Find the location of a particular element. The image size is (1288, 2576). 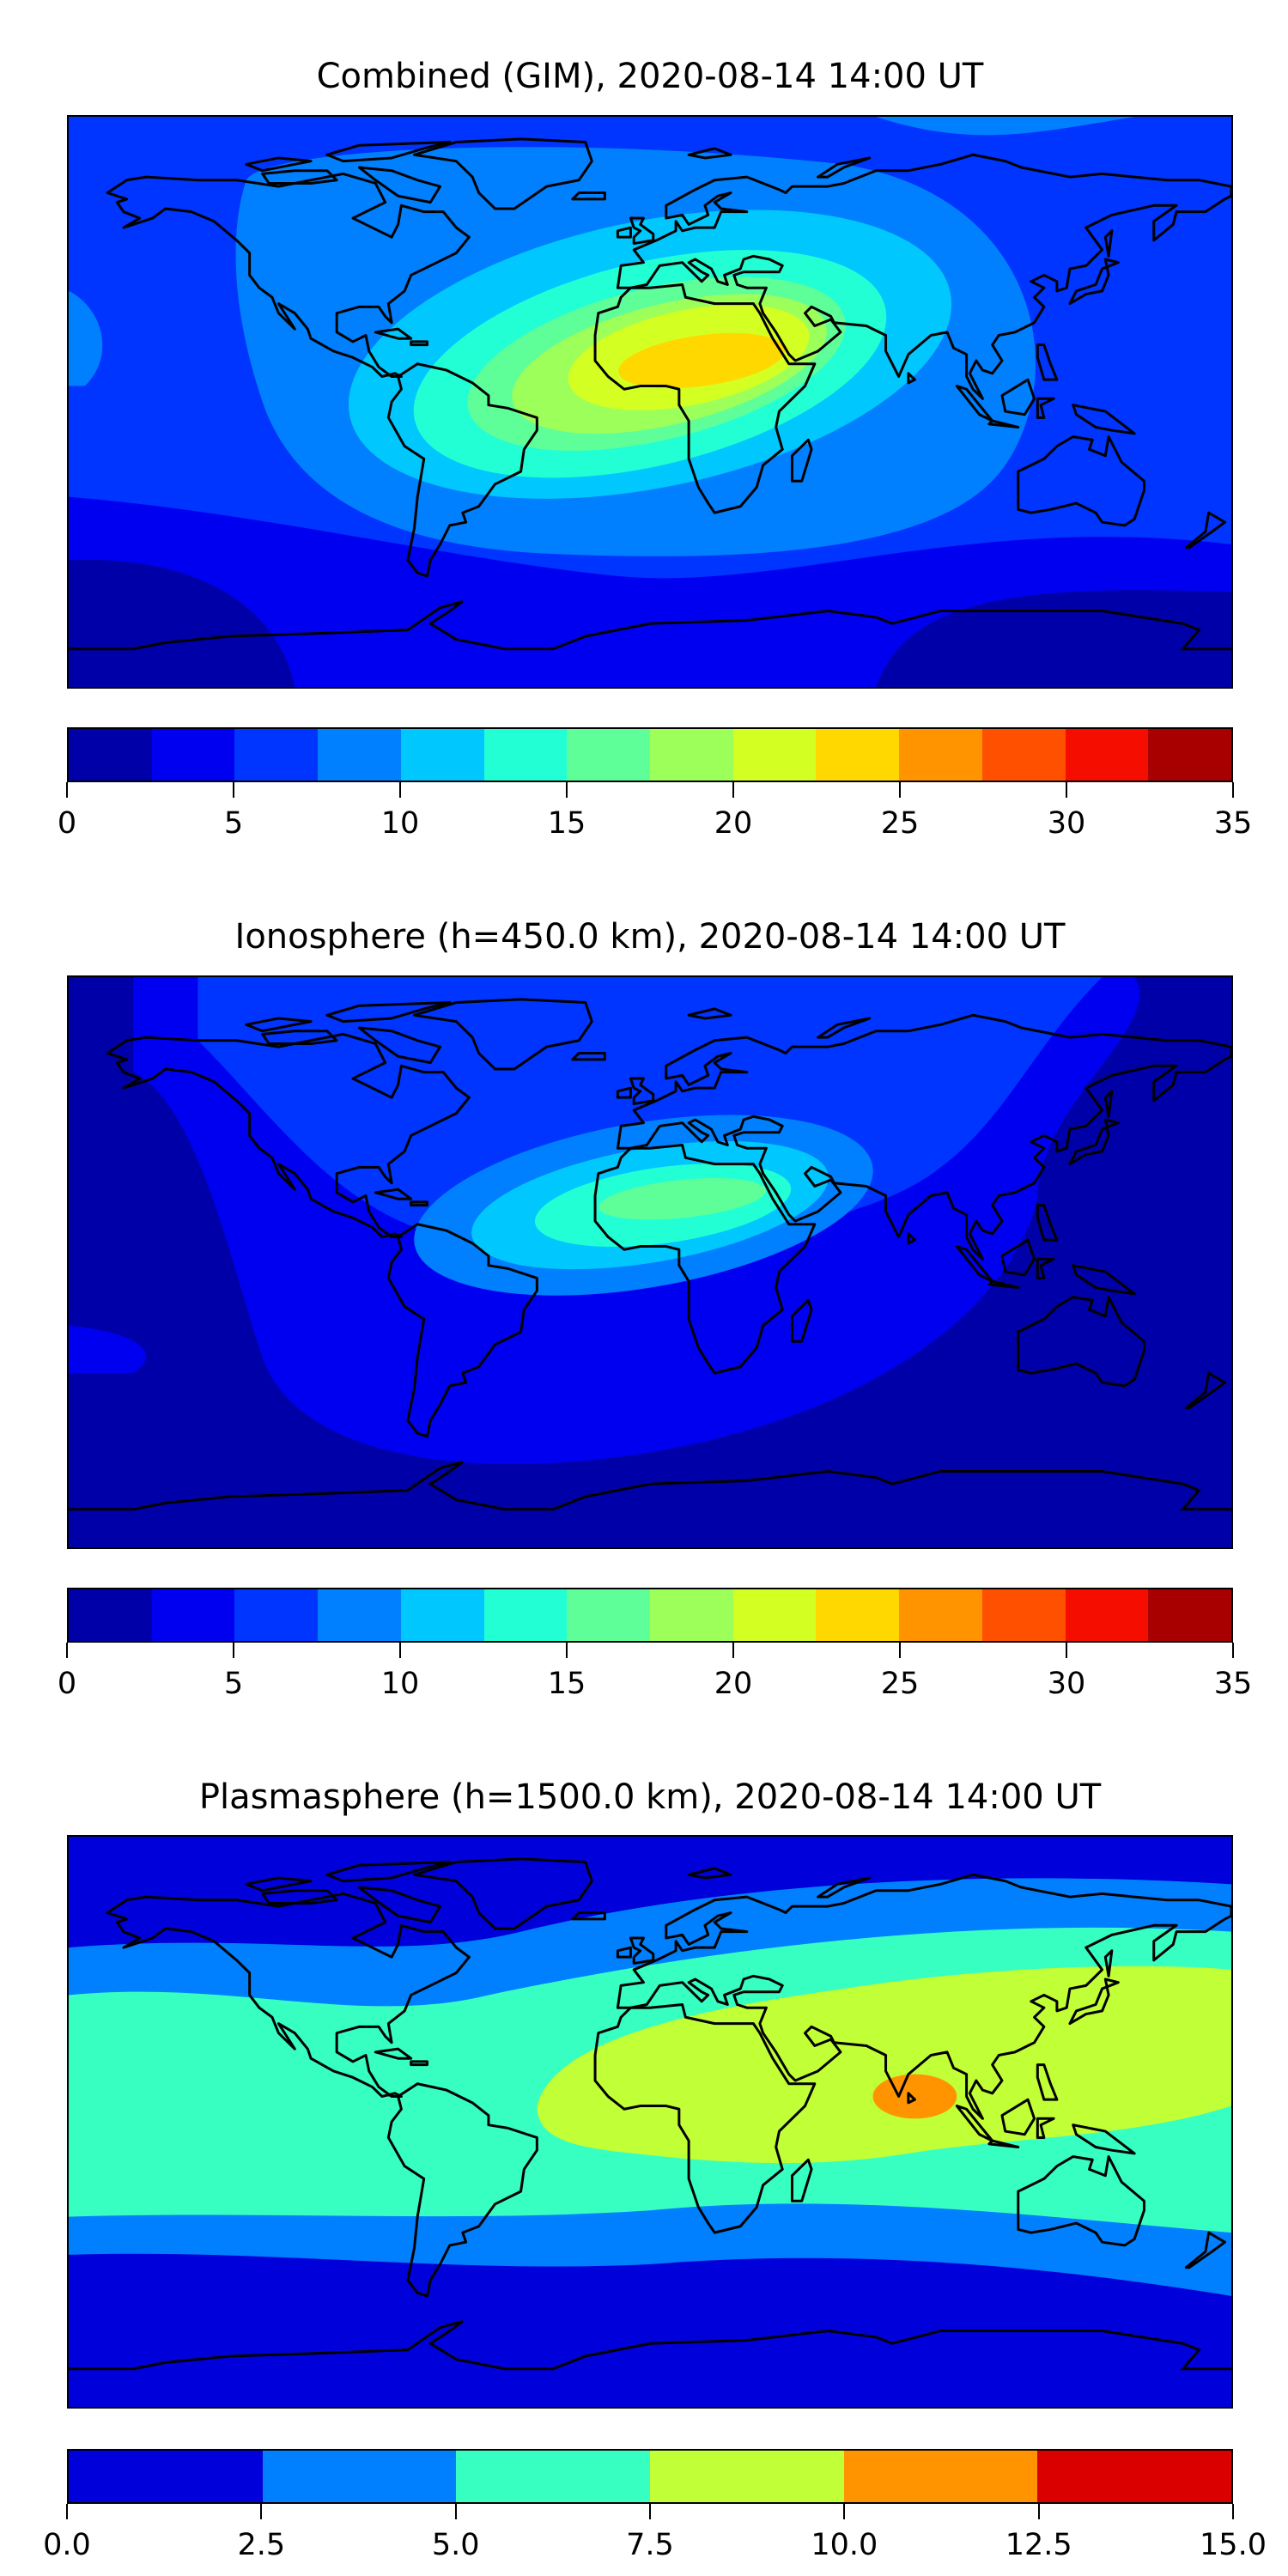

panel-2-colorbar is located at coordinates (650, 1616).